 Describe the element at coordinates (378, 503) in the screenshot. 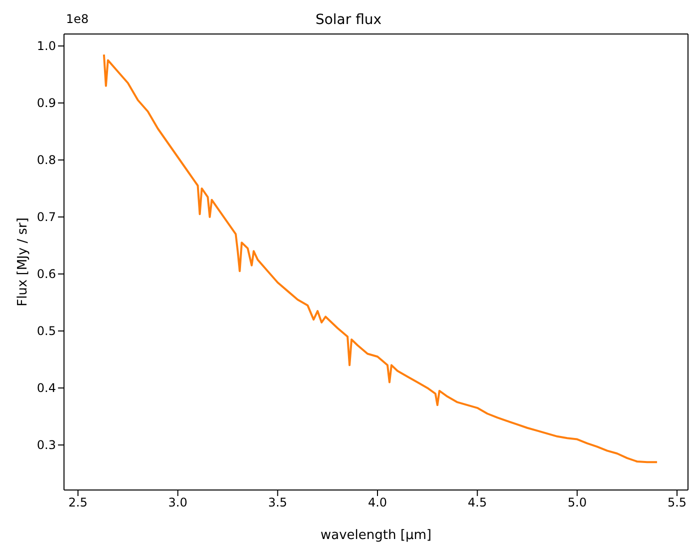

I see `x-tick-label: 4.0` at that location.